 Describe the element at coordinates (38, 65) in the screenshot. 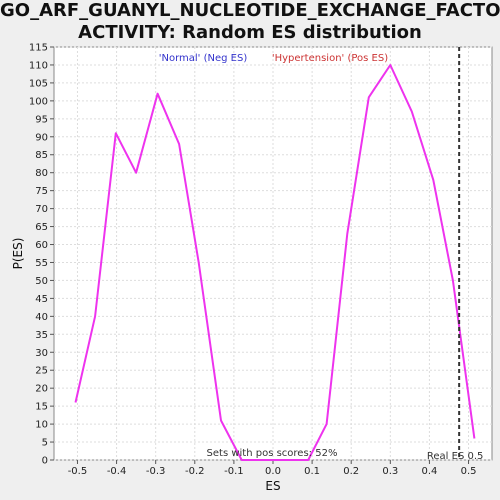

I see `y-tick-label: 110` at that location.